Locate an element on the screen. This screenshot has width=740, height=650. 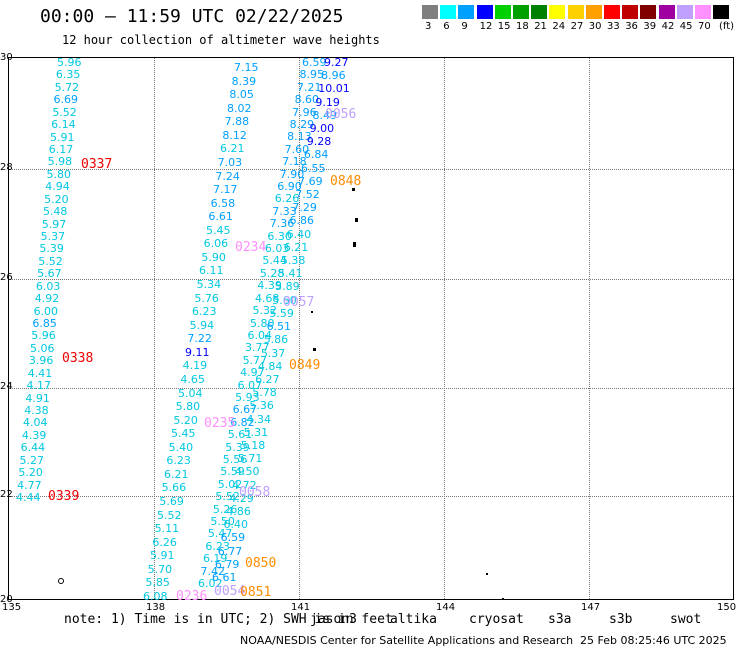
lat-label: 22 is located at coordinates (6, 494).